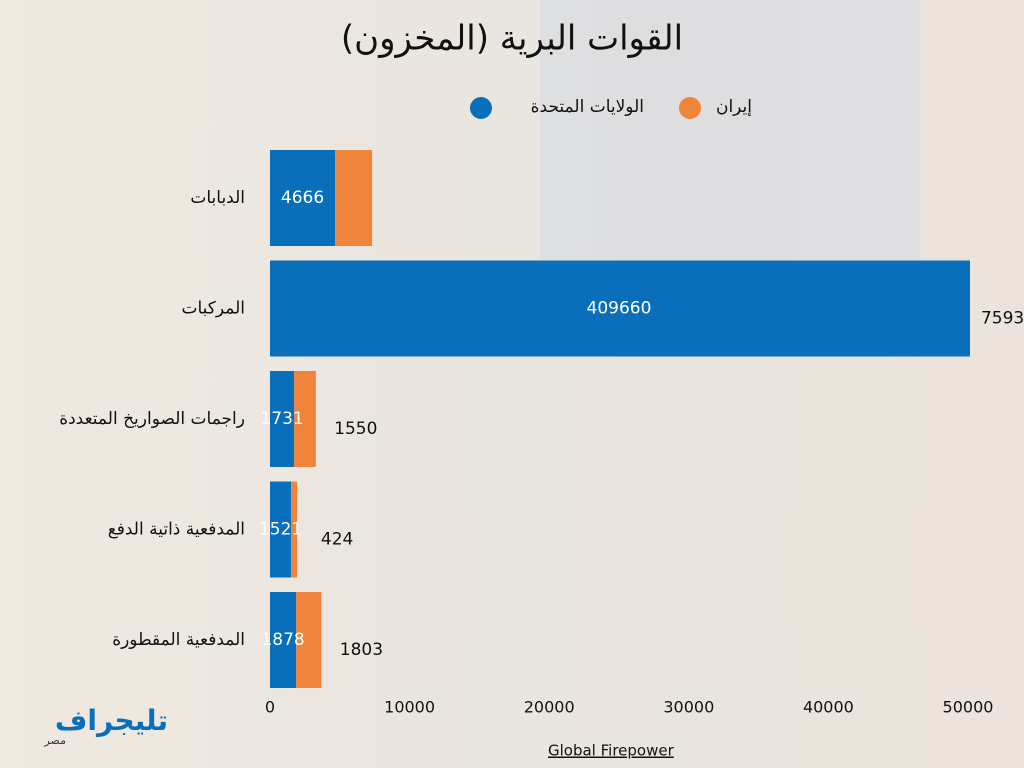  Describe the element at coordinates (587, 107) in the screenshot. I see `legend-label: الولايات المتحدة` at that location.